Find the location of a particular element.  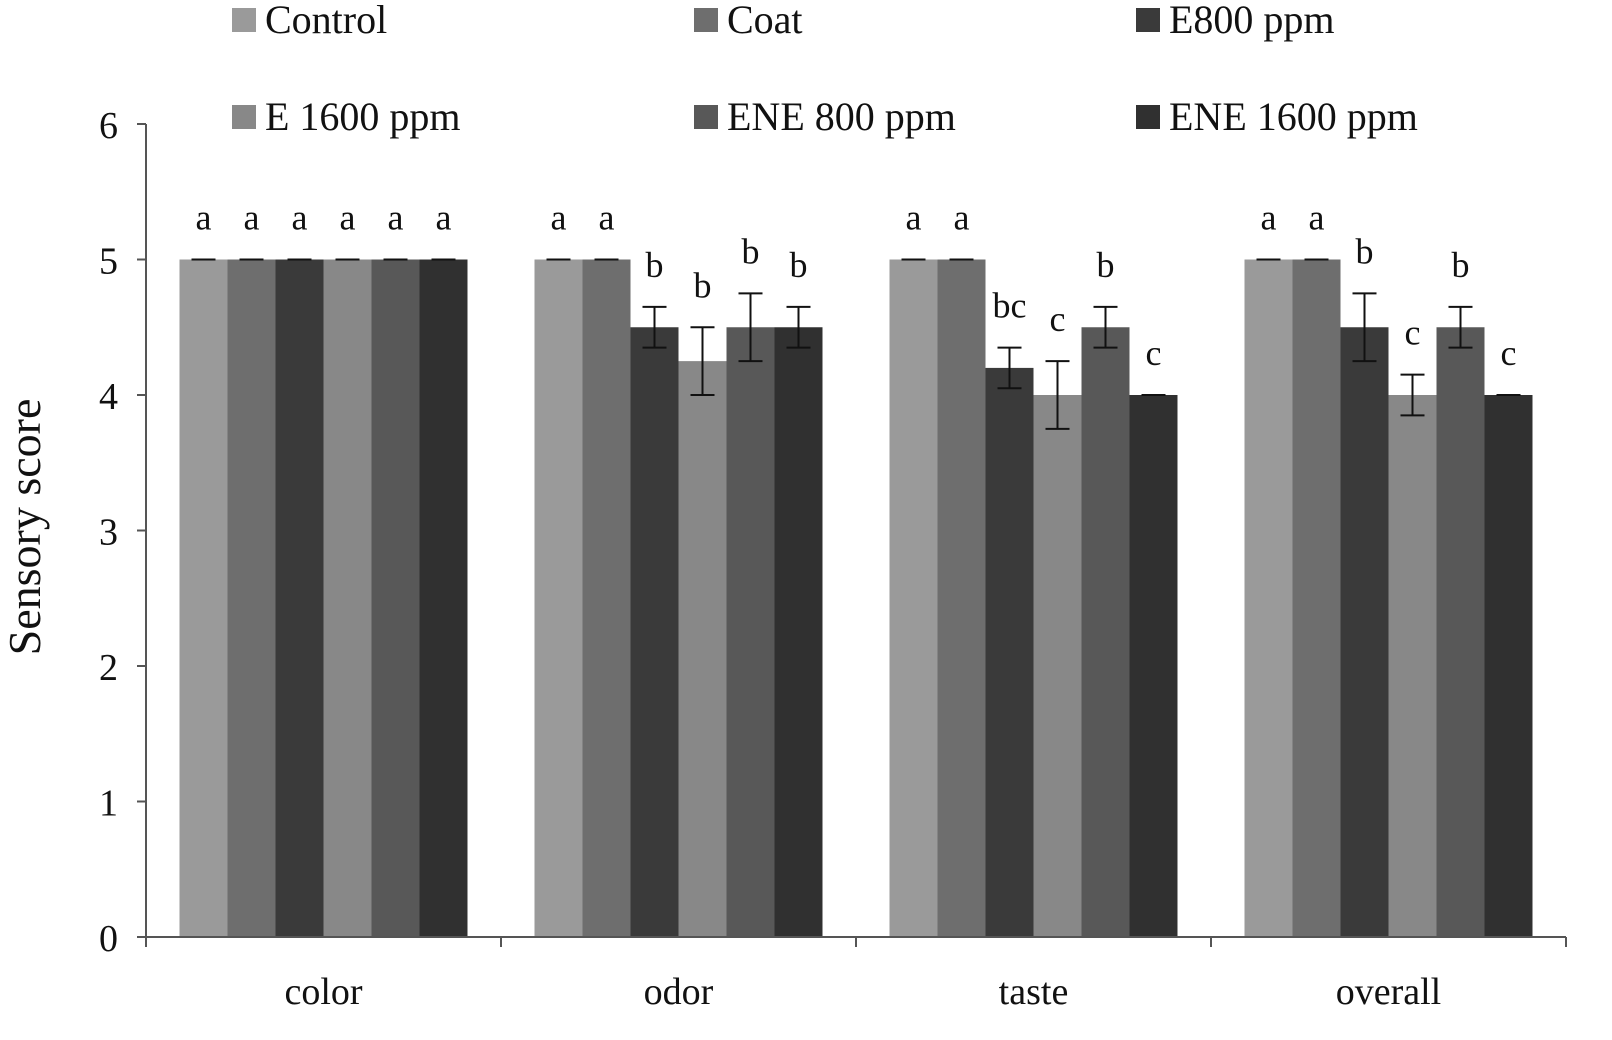

y-axis-title: Sensory score is located at coordinates (25, 527).